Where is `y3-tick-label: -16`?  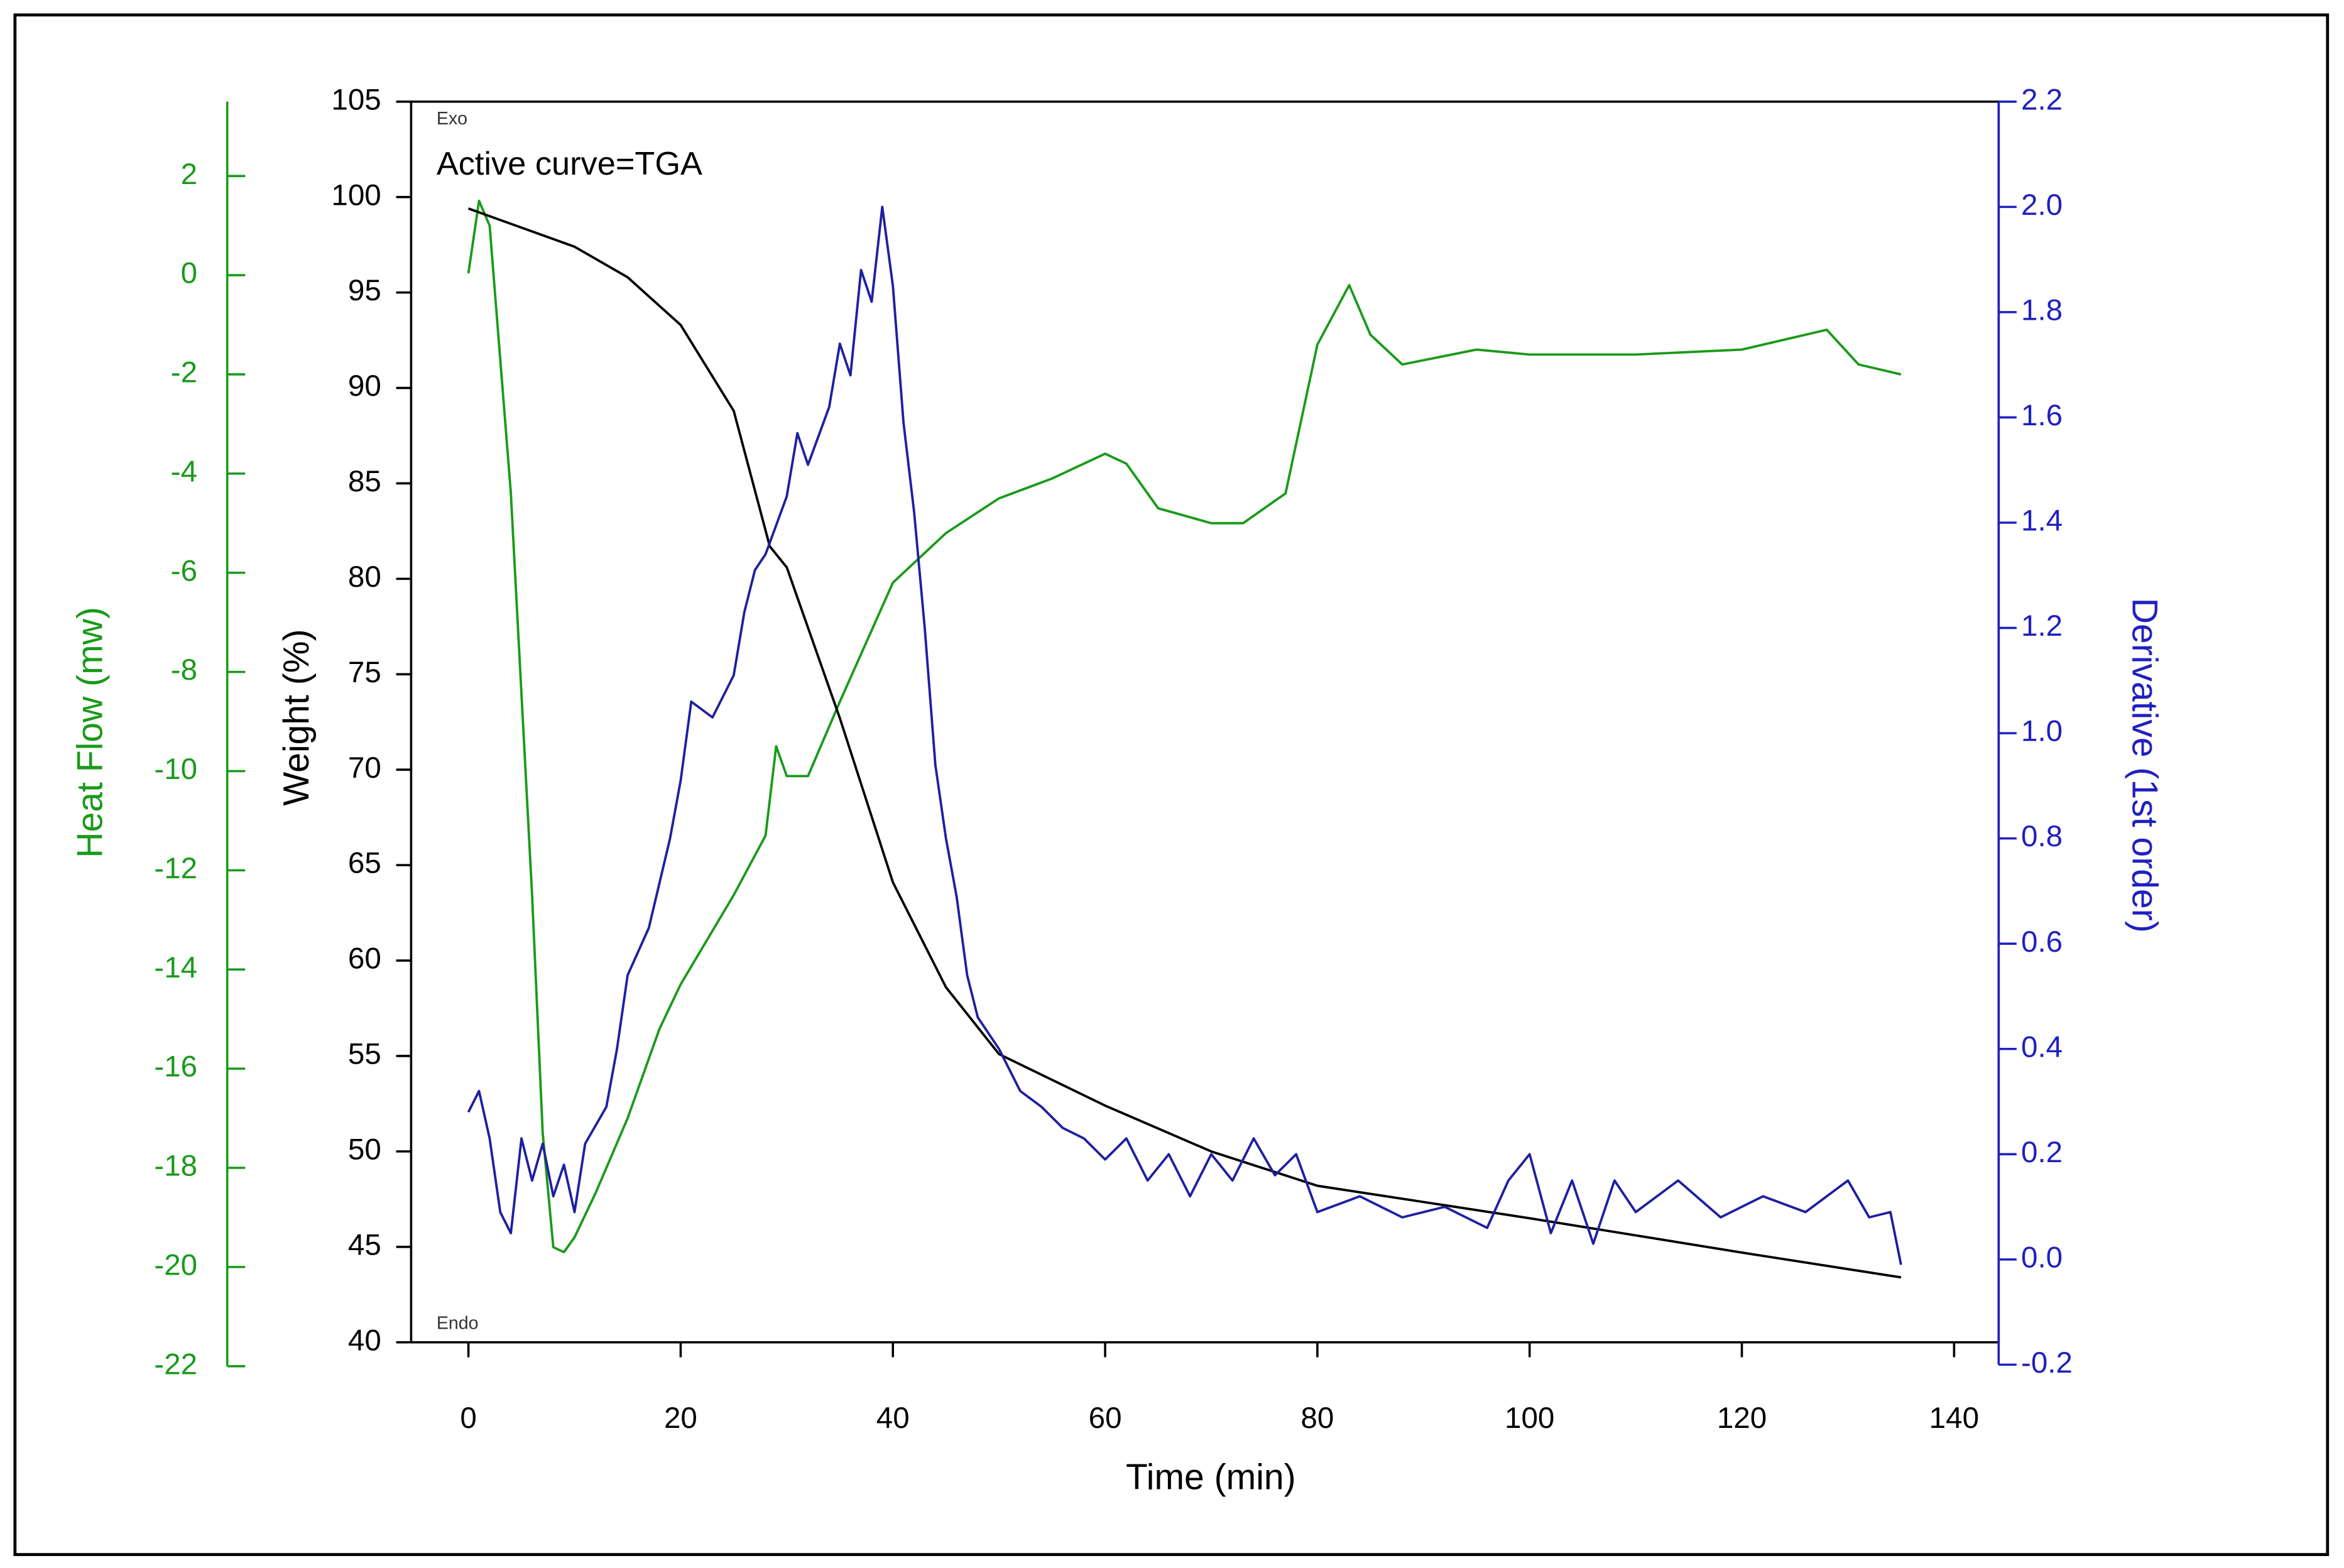
y3-tick-label: -16 is located at coordinates (176, 1067).